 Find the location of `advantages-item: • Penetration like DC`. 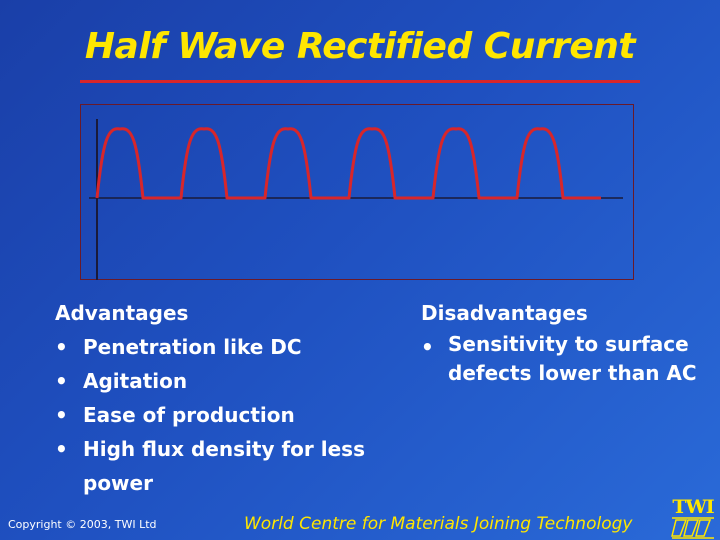

advantages-item: • Penetration like DC is located at coordinates (225, 347).